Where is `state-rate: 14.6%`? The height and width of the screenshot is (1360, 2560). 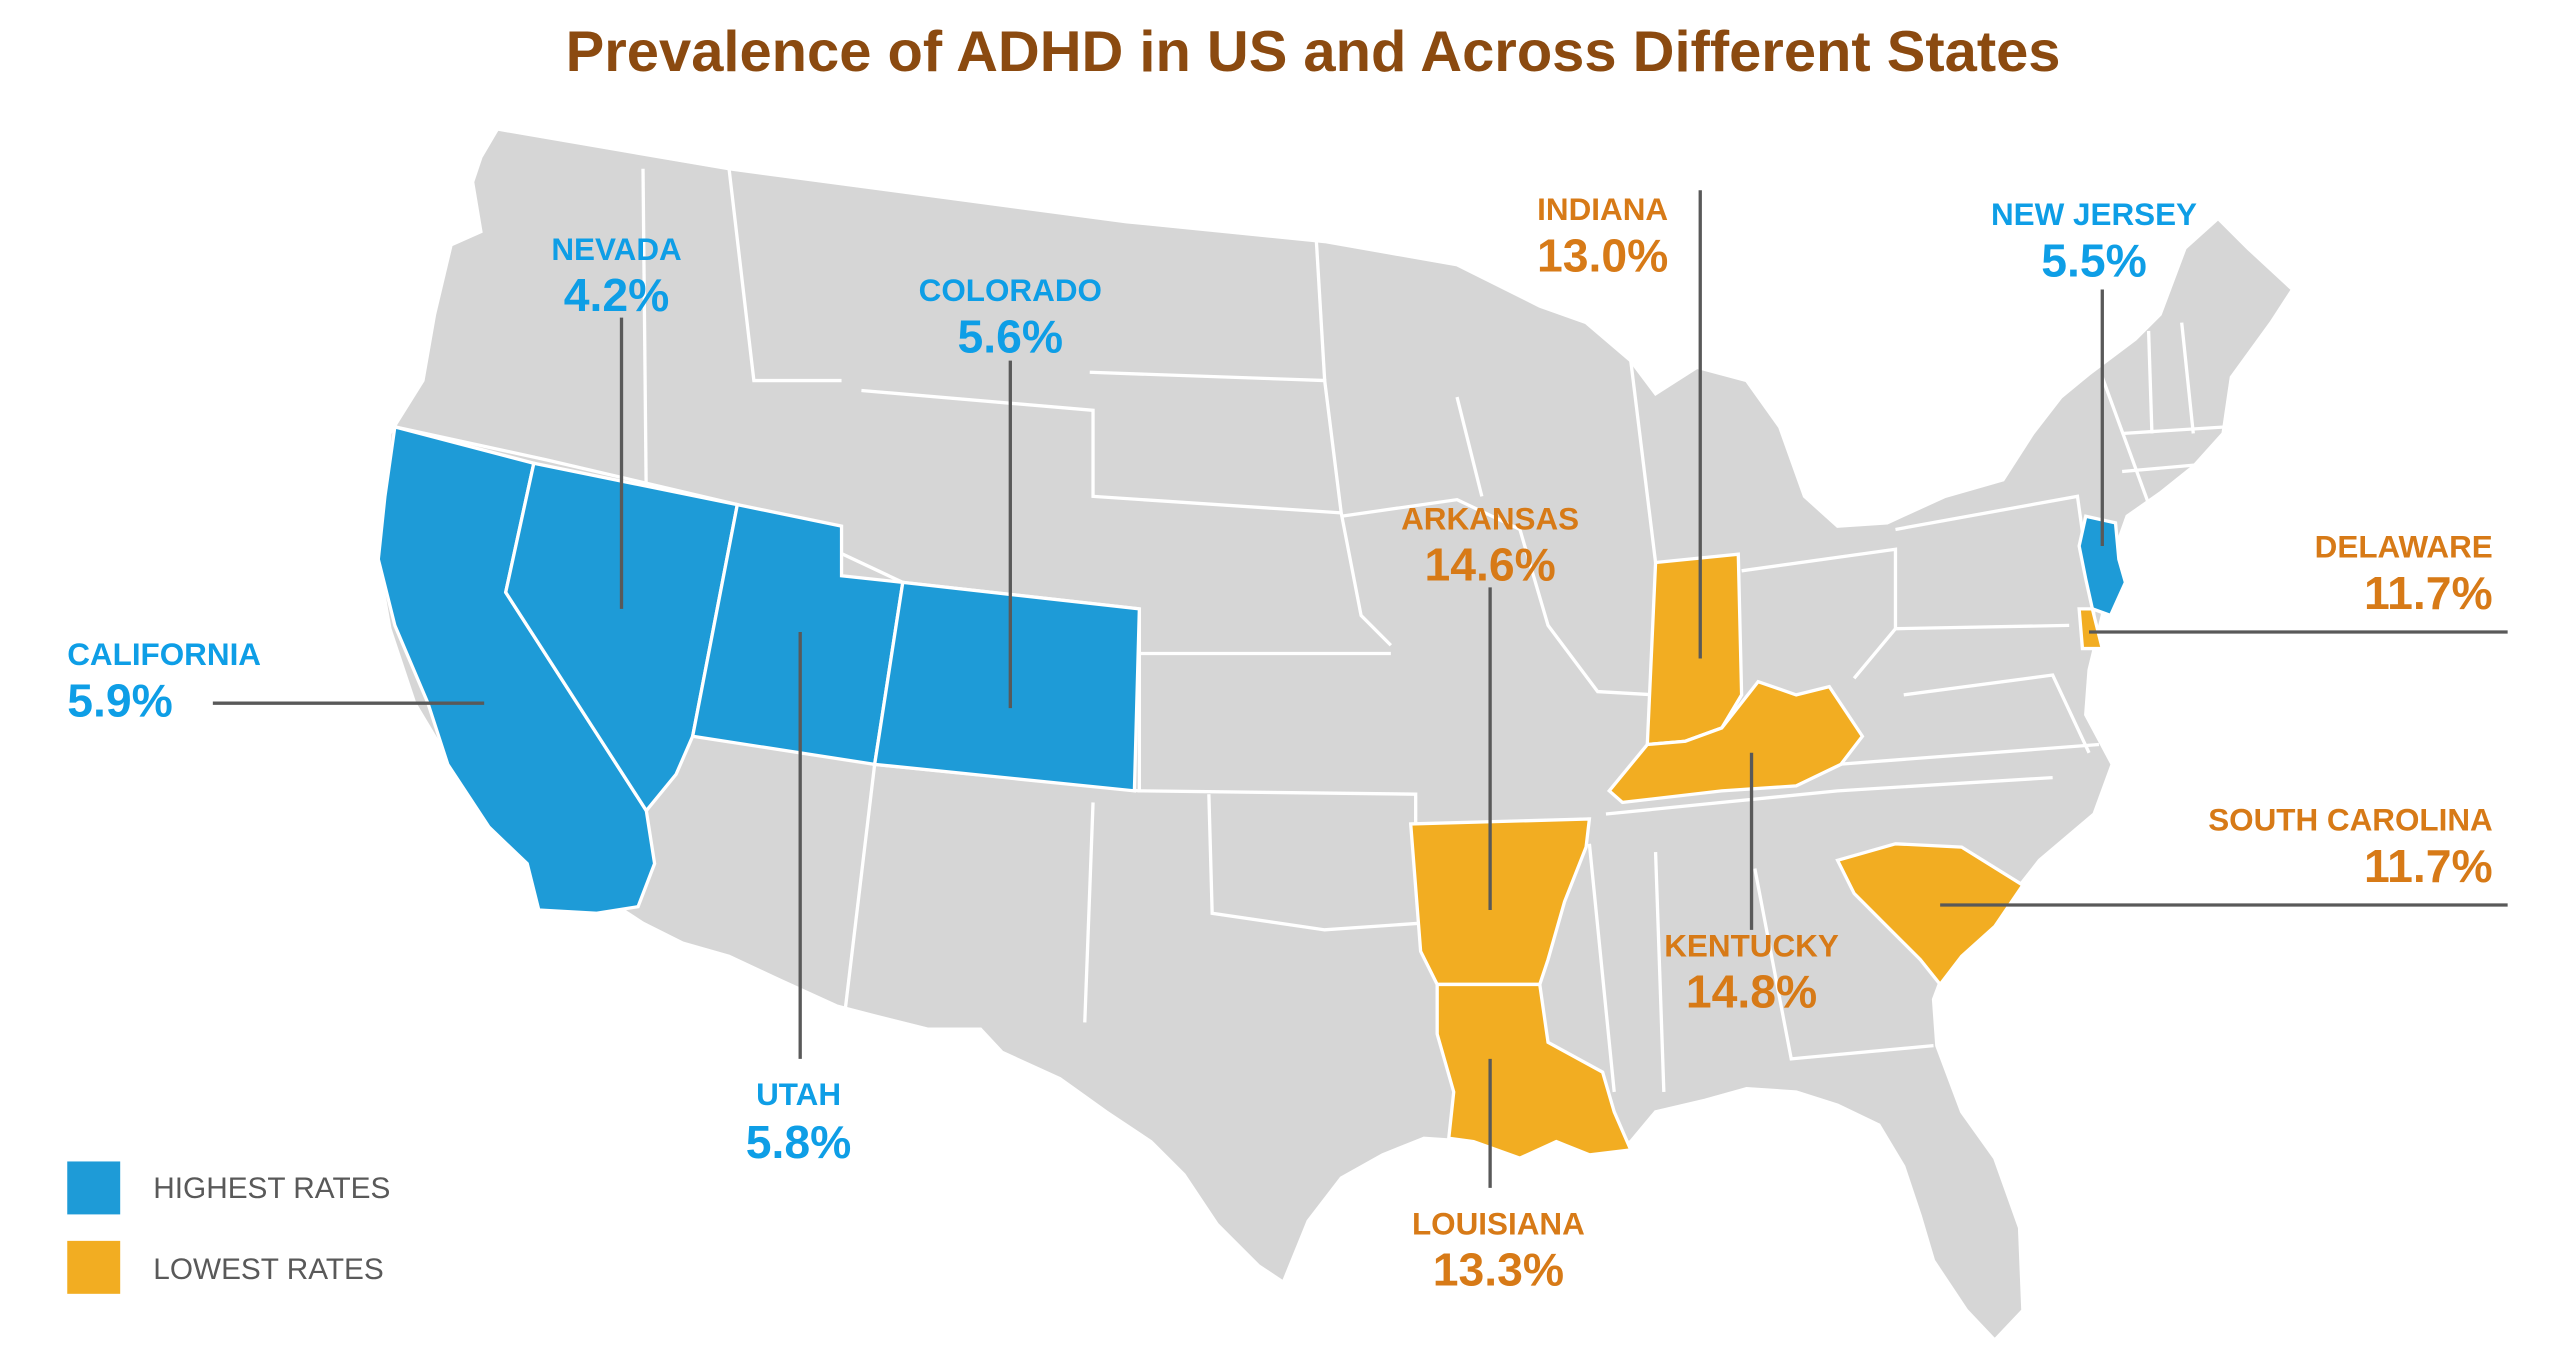 state-rate: 14.6% is located at coordinates (1489, 565).